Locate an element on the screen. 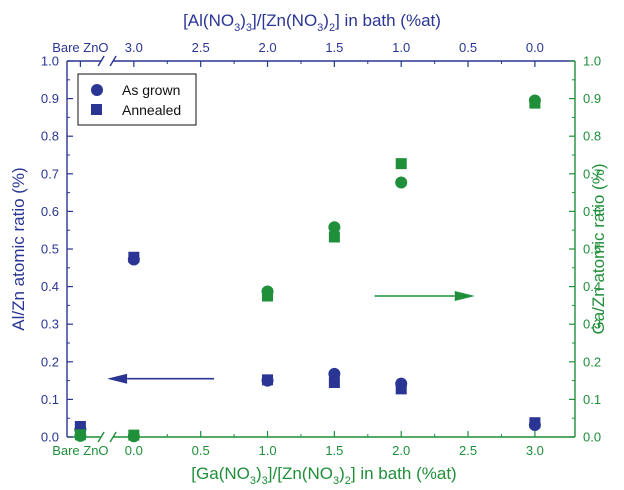 This screenshot has width=624, height=490. legend: As grown Annealed is located at coordinates (137, 99).